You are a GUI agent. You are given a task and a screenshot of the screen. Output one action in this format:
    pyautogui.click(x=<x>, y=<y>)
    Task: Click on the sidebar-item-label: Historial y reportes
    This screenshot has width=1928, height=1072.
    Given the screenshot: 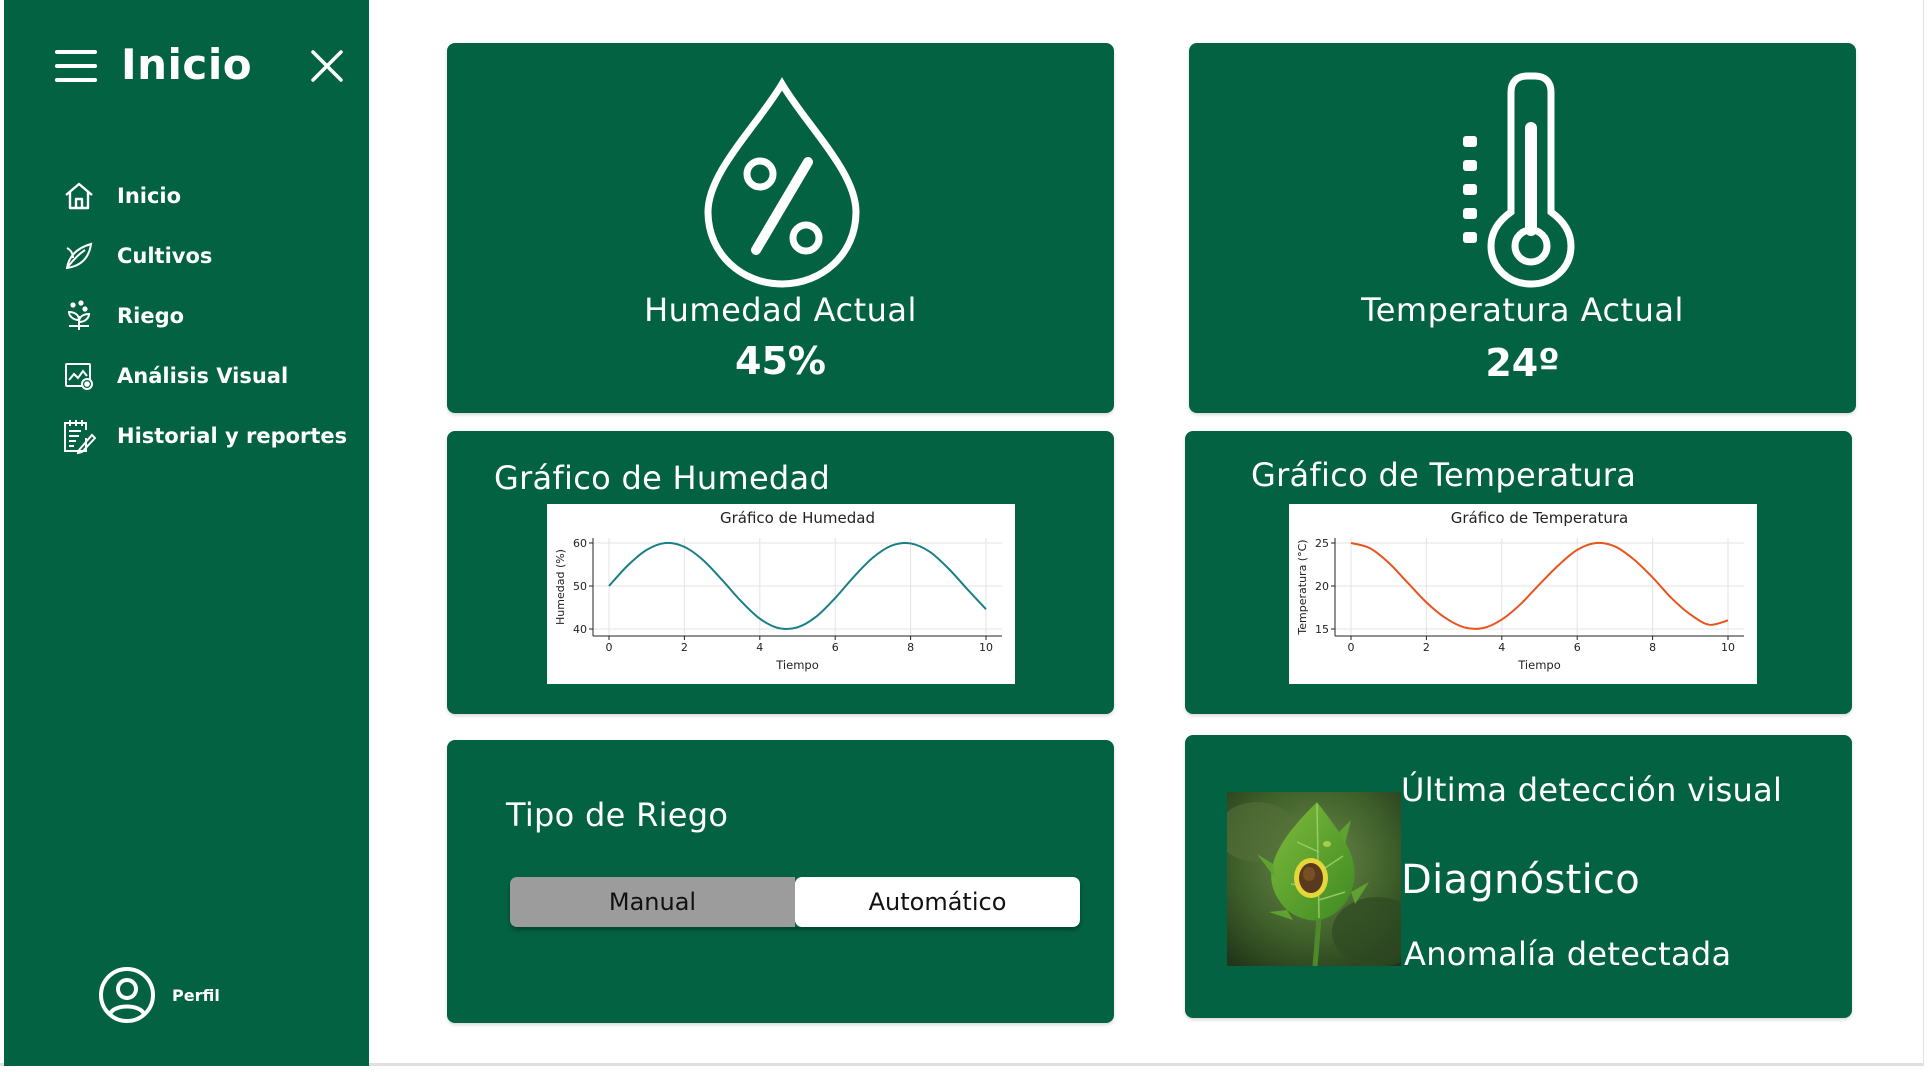 What is the action you would take?
    pyautogui.click(x=232, y=436)
    